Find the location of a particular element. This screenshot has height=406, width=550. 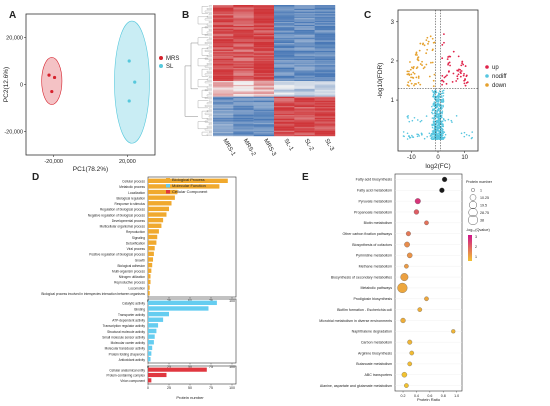

go-category-label: Molecular carrier activity is located at coordinates (128, 343).